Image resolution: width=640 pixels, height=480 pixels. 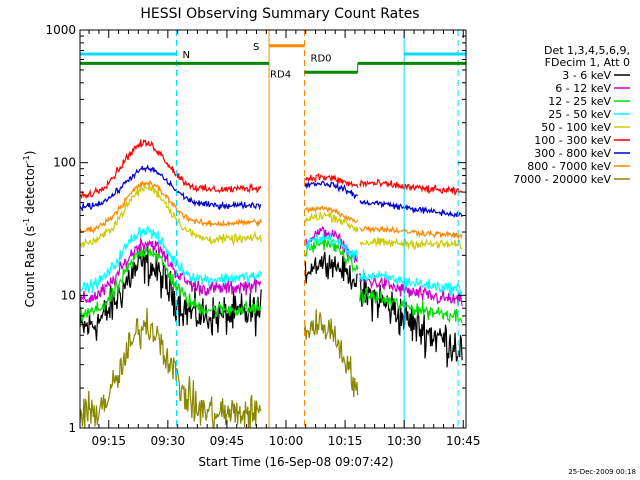 What do you see at coordinates (26, 222) in the screenshot?
I see `y-axis-label-sup1: -1` at bounding box center [26, 222].